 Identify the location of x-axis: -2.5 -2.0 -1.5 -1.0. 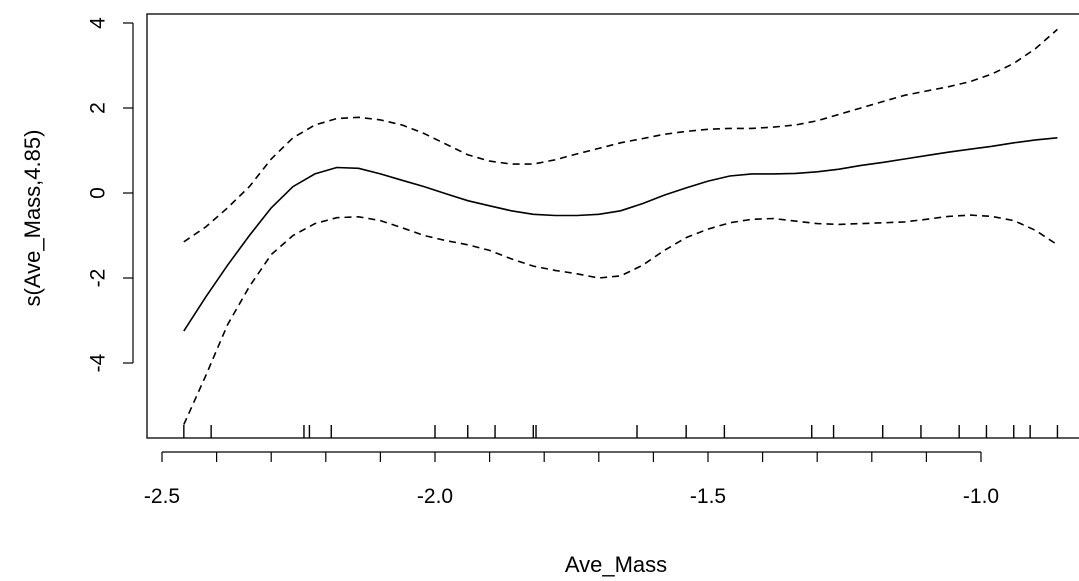
(571, 479).